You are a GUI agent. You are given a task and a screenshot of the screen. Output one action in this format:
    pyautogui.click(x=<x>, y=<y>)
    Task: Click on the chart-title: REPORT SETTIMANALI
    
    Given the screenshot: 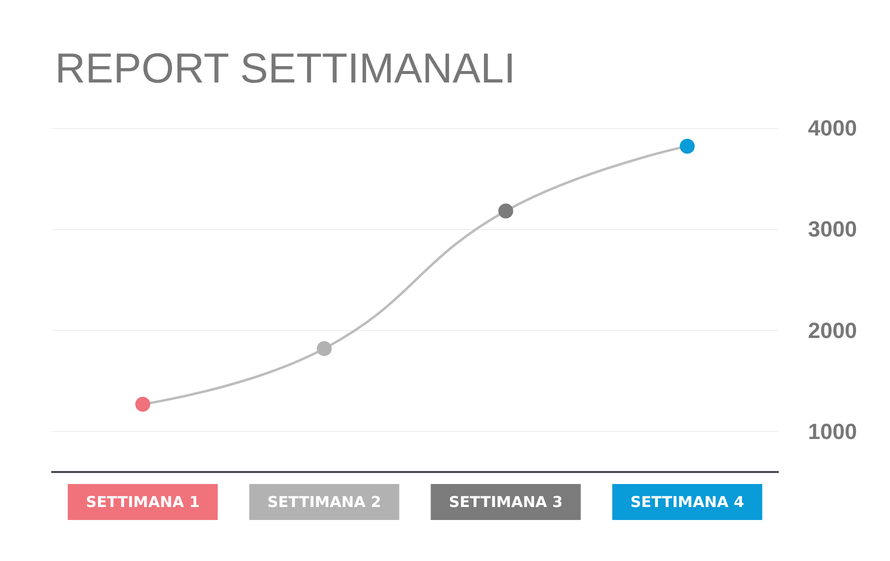 What is the action you would take?
    pyautogui.click(x=285, y=68)
    